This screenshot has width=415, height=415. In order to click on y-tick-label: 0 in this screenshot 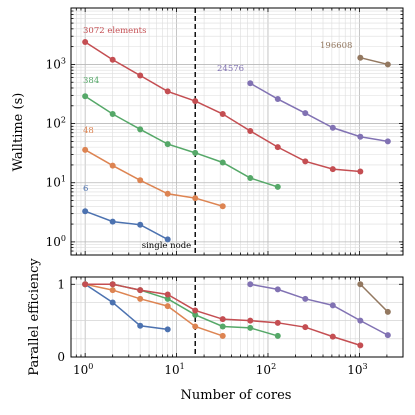, I will do `click(61, 357)`.